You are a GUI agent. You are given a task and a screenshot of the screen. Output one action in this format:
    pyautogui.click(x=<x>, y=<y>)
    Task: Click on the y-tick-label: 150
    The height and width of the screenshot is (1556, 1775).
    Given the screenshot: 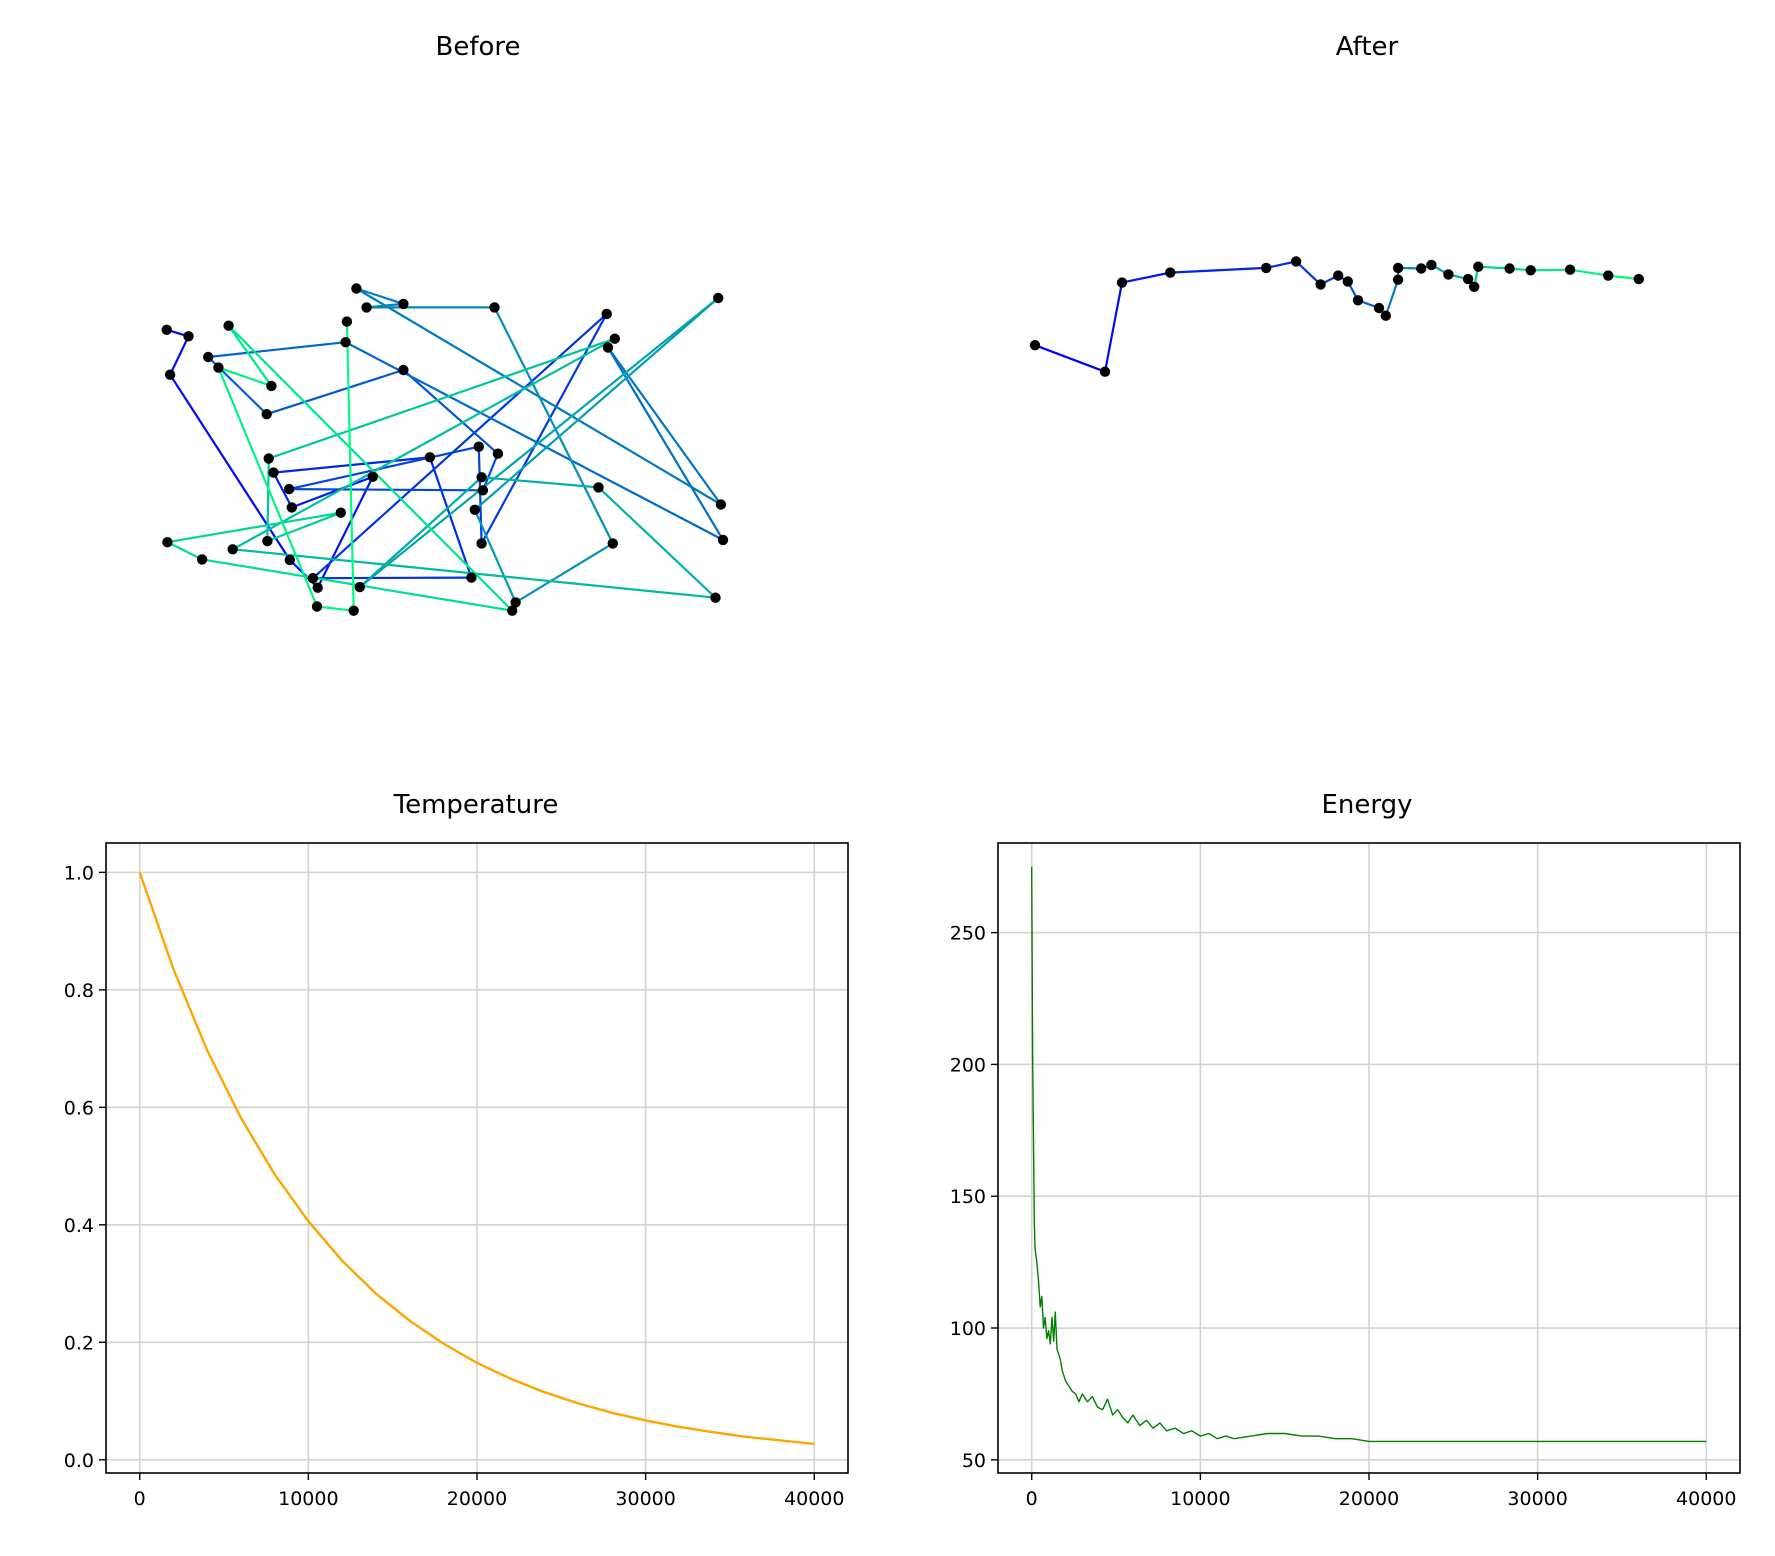 What is the action you would take?
    pyautogui.click(x=968, y=1197)
    